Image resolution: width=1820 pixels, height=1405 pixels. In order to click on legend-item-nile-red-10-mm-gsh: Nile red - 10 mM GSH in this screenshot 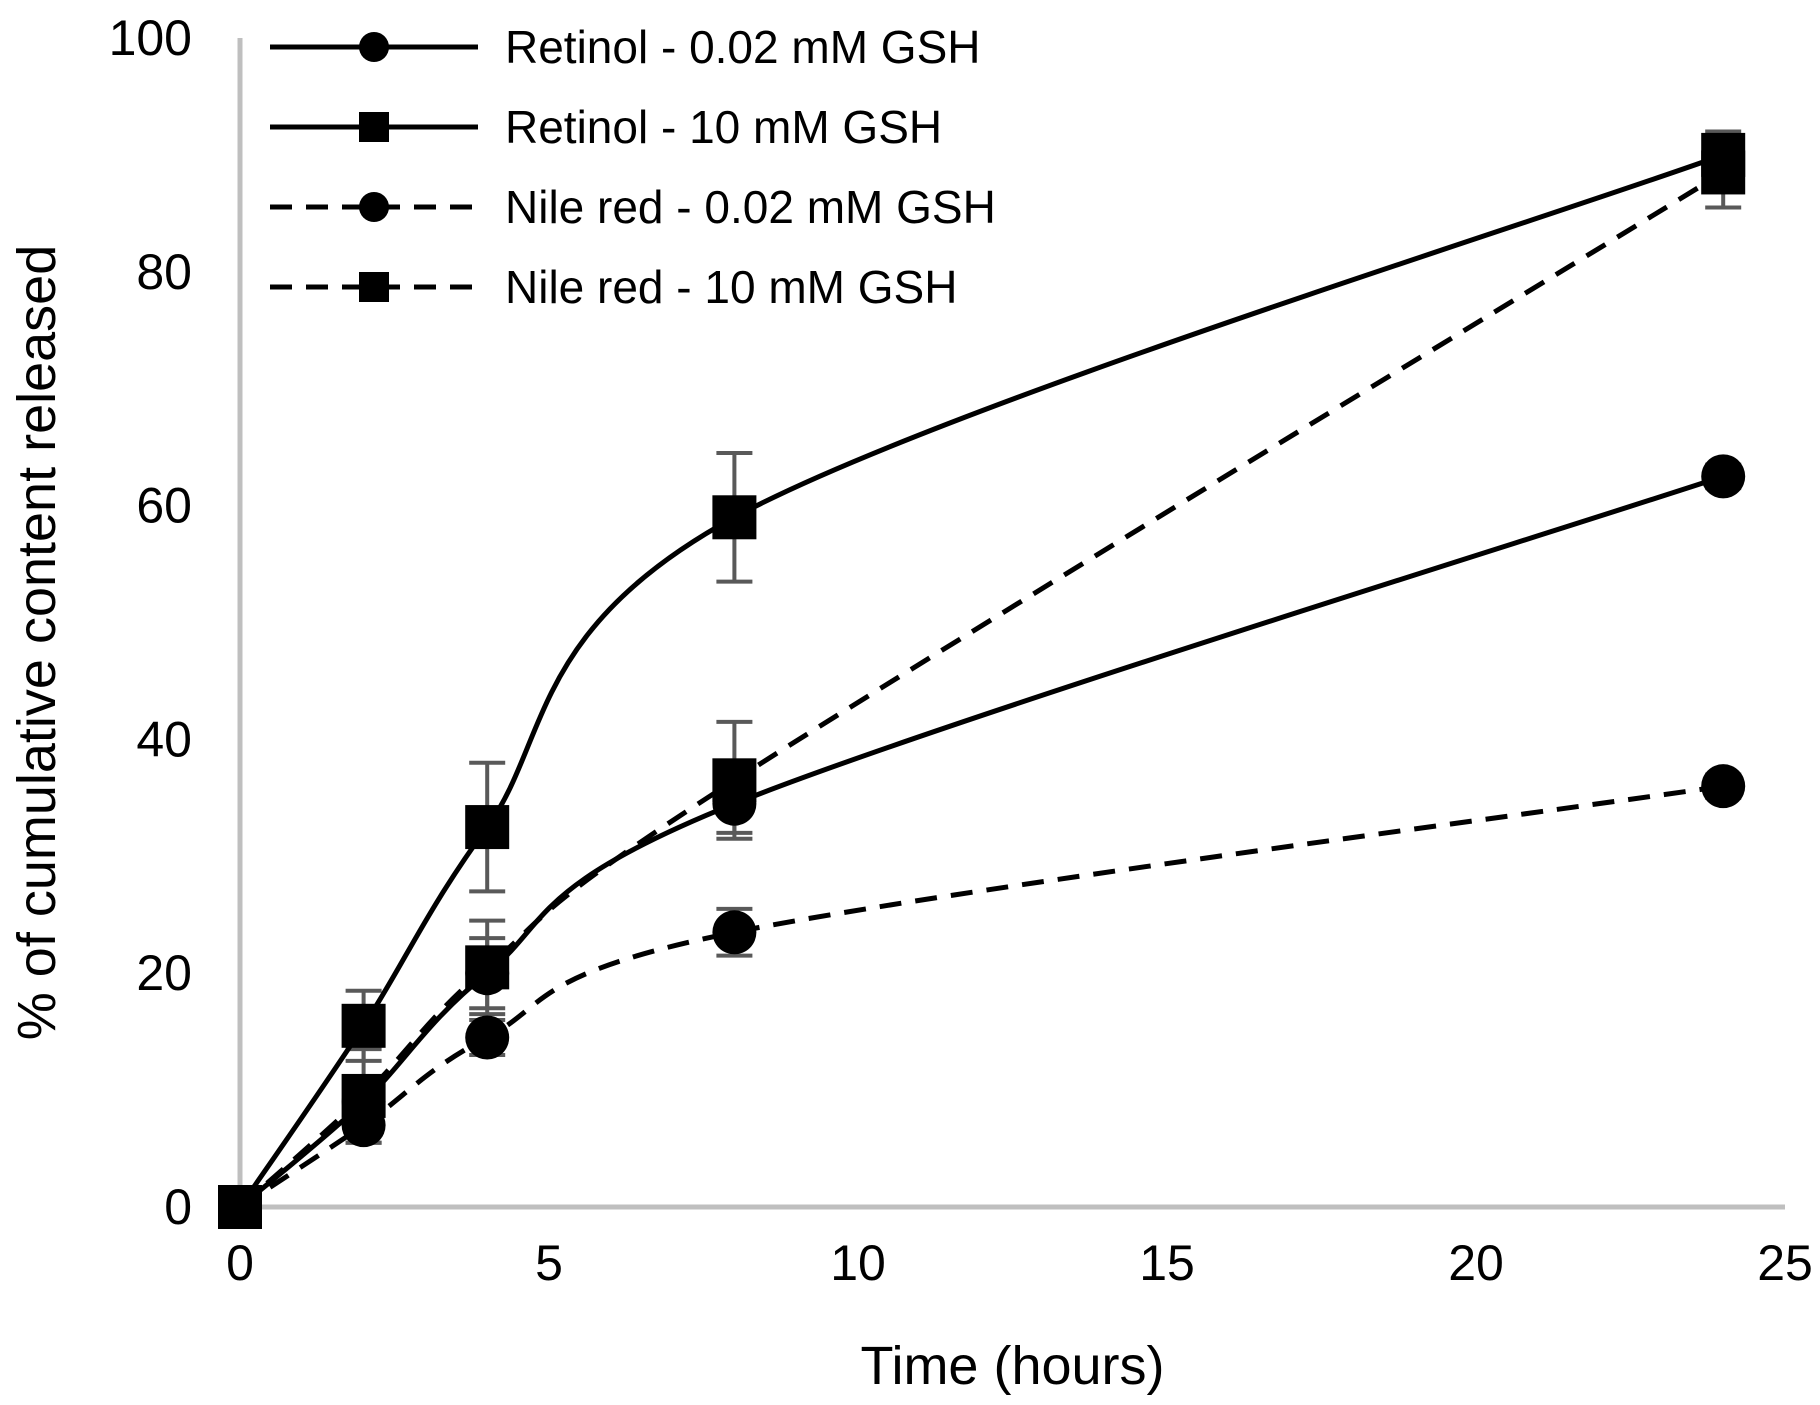, I will do `click(613, 287)`.